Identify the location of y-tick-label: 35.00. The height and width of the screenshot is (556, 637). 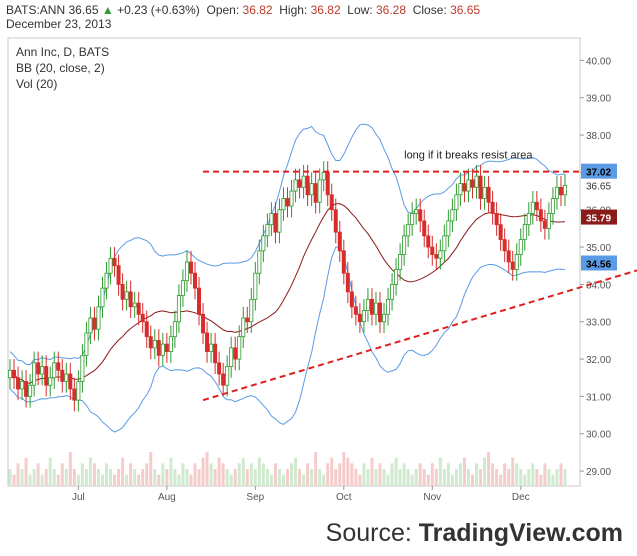
(598, 248).